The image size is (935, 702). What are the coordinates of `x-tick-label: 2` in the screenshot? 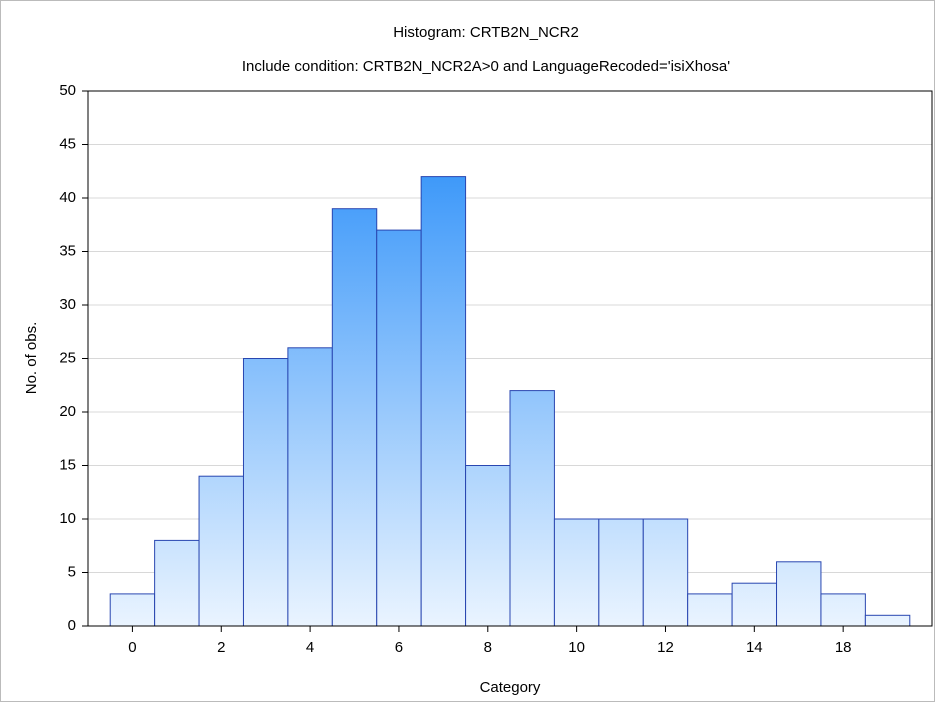 It's located at (221, 647).